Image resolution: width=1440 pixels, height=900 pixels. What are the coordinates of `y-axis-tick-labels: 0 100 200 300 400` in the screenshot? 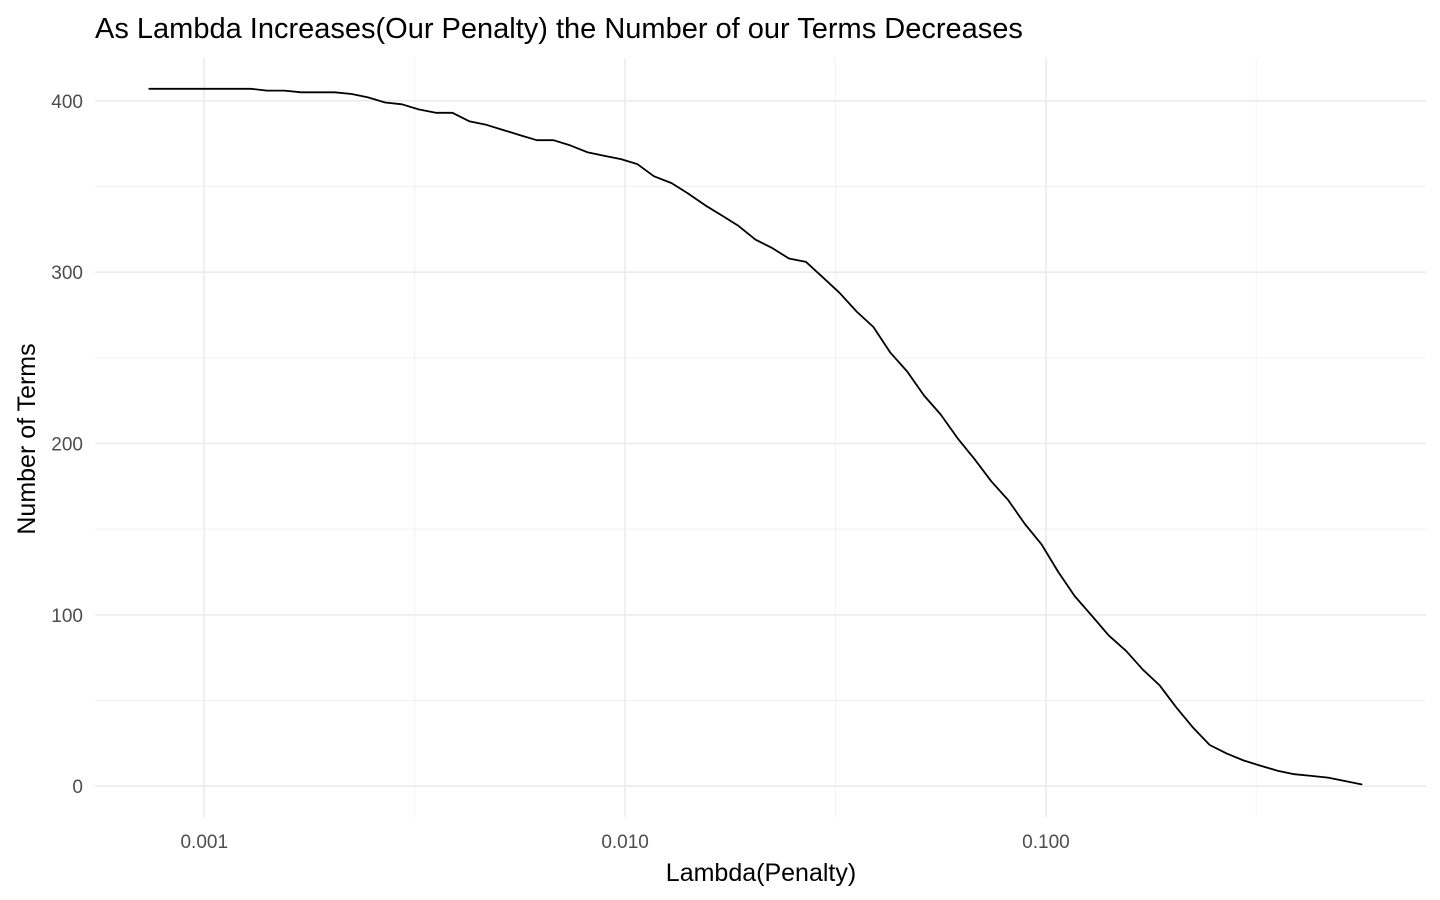 It's located at (67, 445).